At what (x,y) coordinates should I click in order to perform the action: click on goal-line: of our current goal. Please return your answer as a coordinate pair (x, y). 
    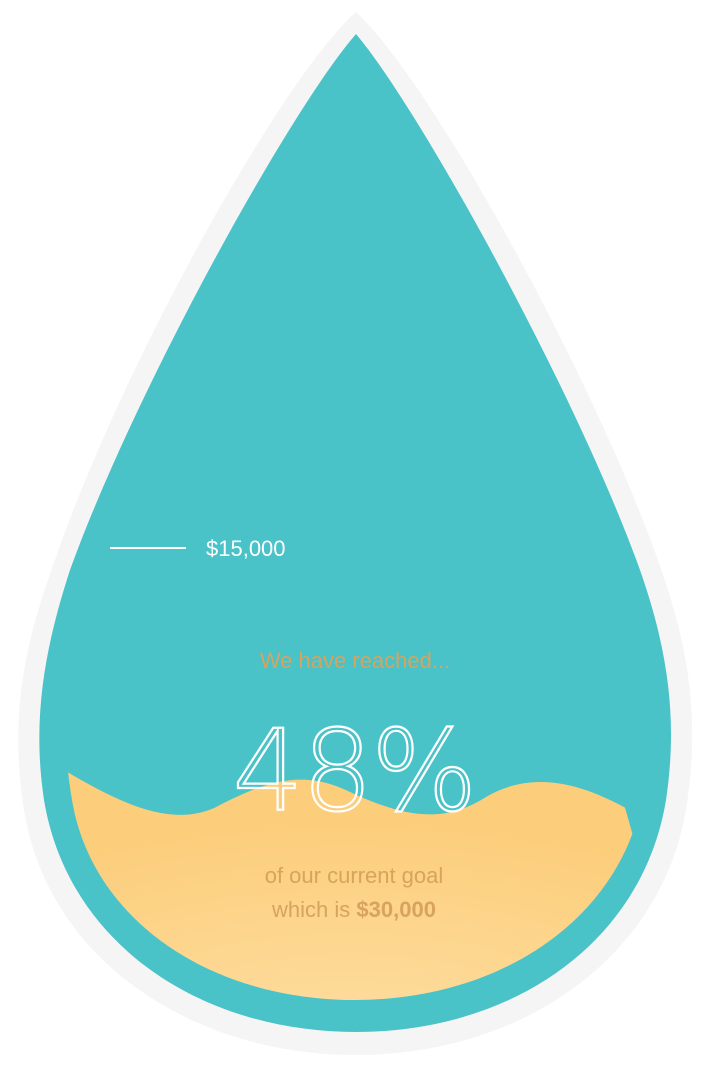
    Looking at the image, I should click on (354, 875).